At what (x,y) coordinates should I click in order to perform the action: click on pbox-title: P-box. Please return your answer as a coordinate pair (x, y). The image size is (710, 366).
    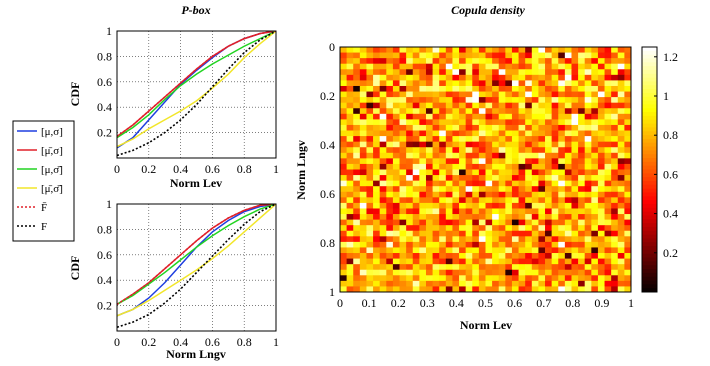
    Looking at the image, I should click on (195, 10).